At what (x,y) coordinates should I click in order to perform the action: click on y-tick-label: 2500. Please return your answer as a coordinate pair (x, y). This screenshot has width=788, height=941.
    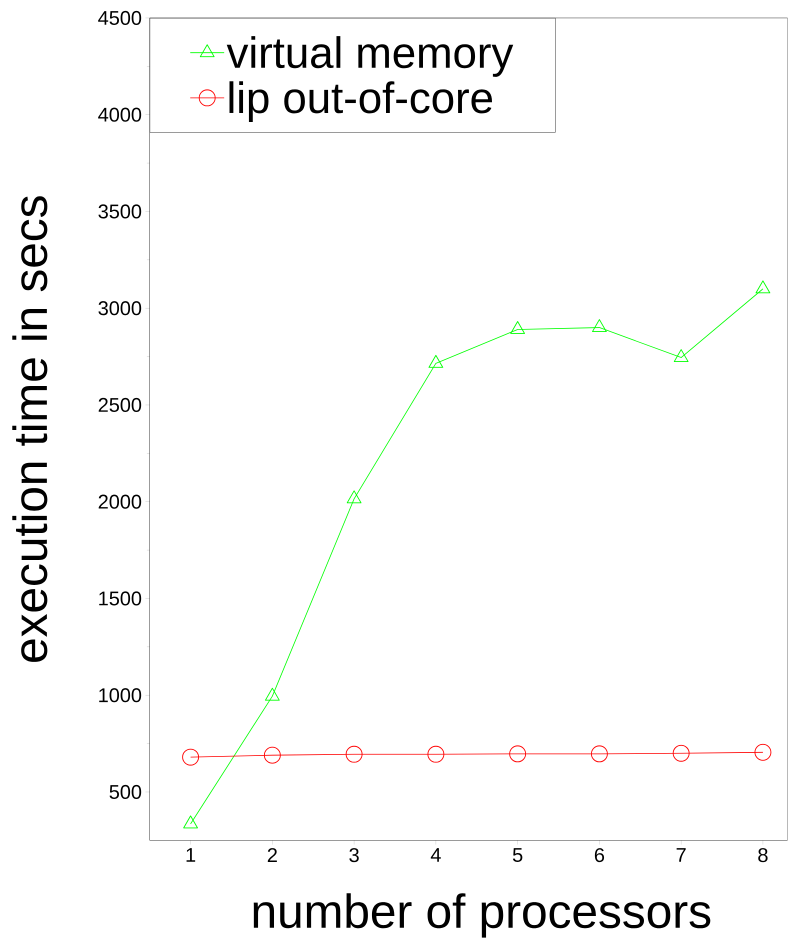
    Looking at the image, I should click on (120, 405).